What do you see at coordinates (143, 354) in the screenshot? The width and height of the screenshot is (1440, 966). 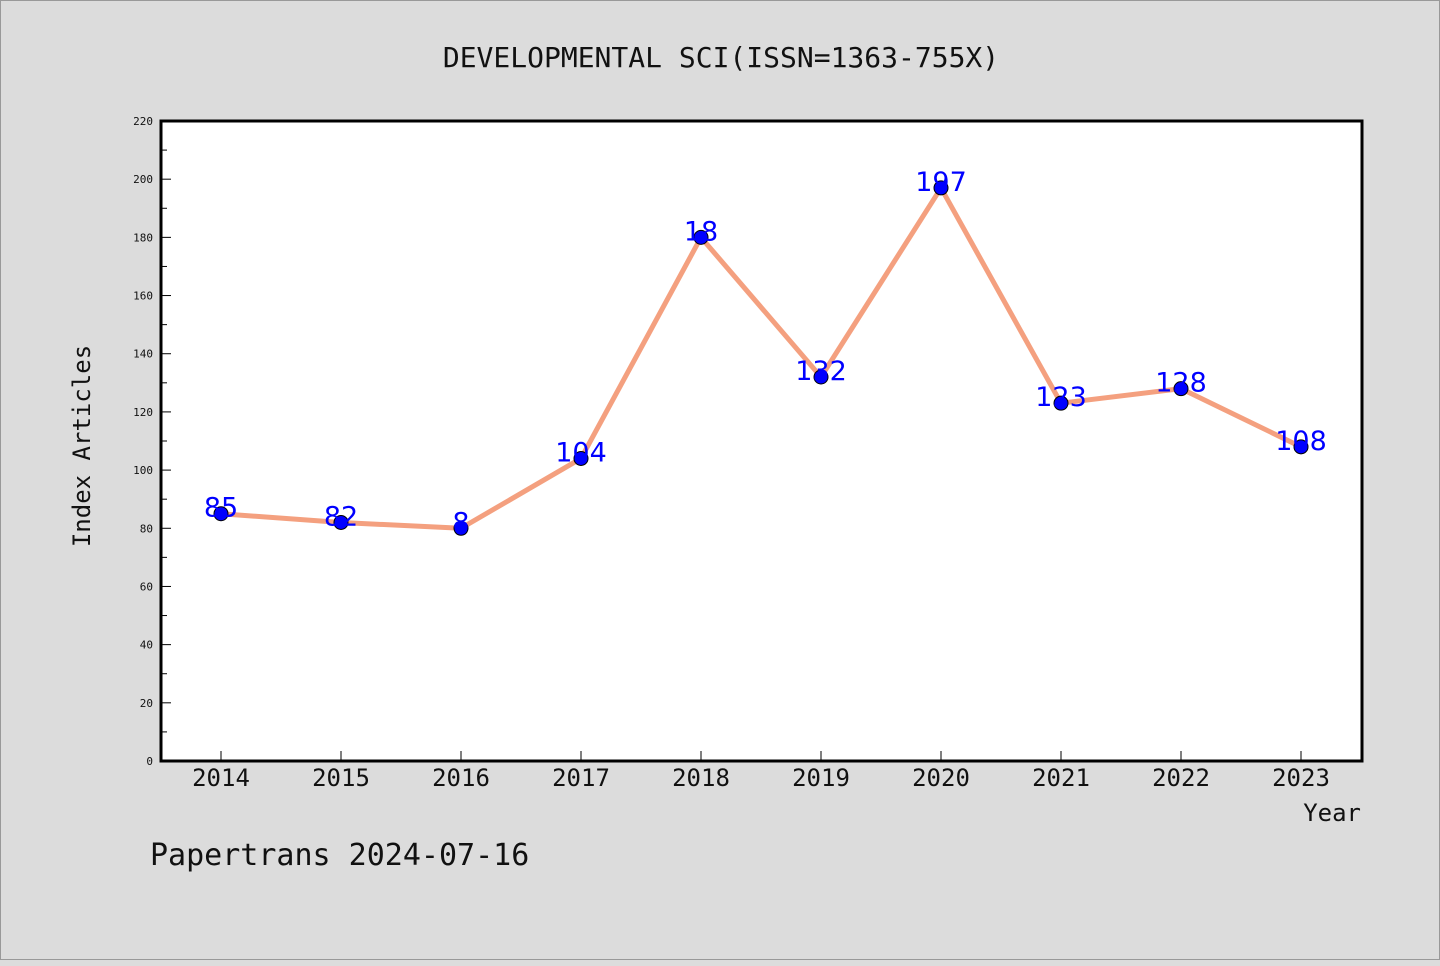 I see `y-tick-label: 140` at bounding box center [143, 354].